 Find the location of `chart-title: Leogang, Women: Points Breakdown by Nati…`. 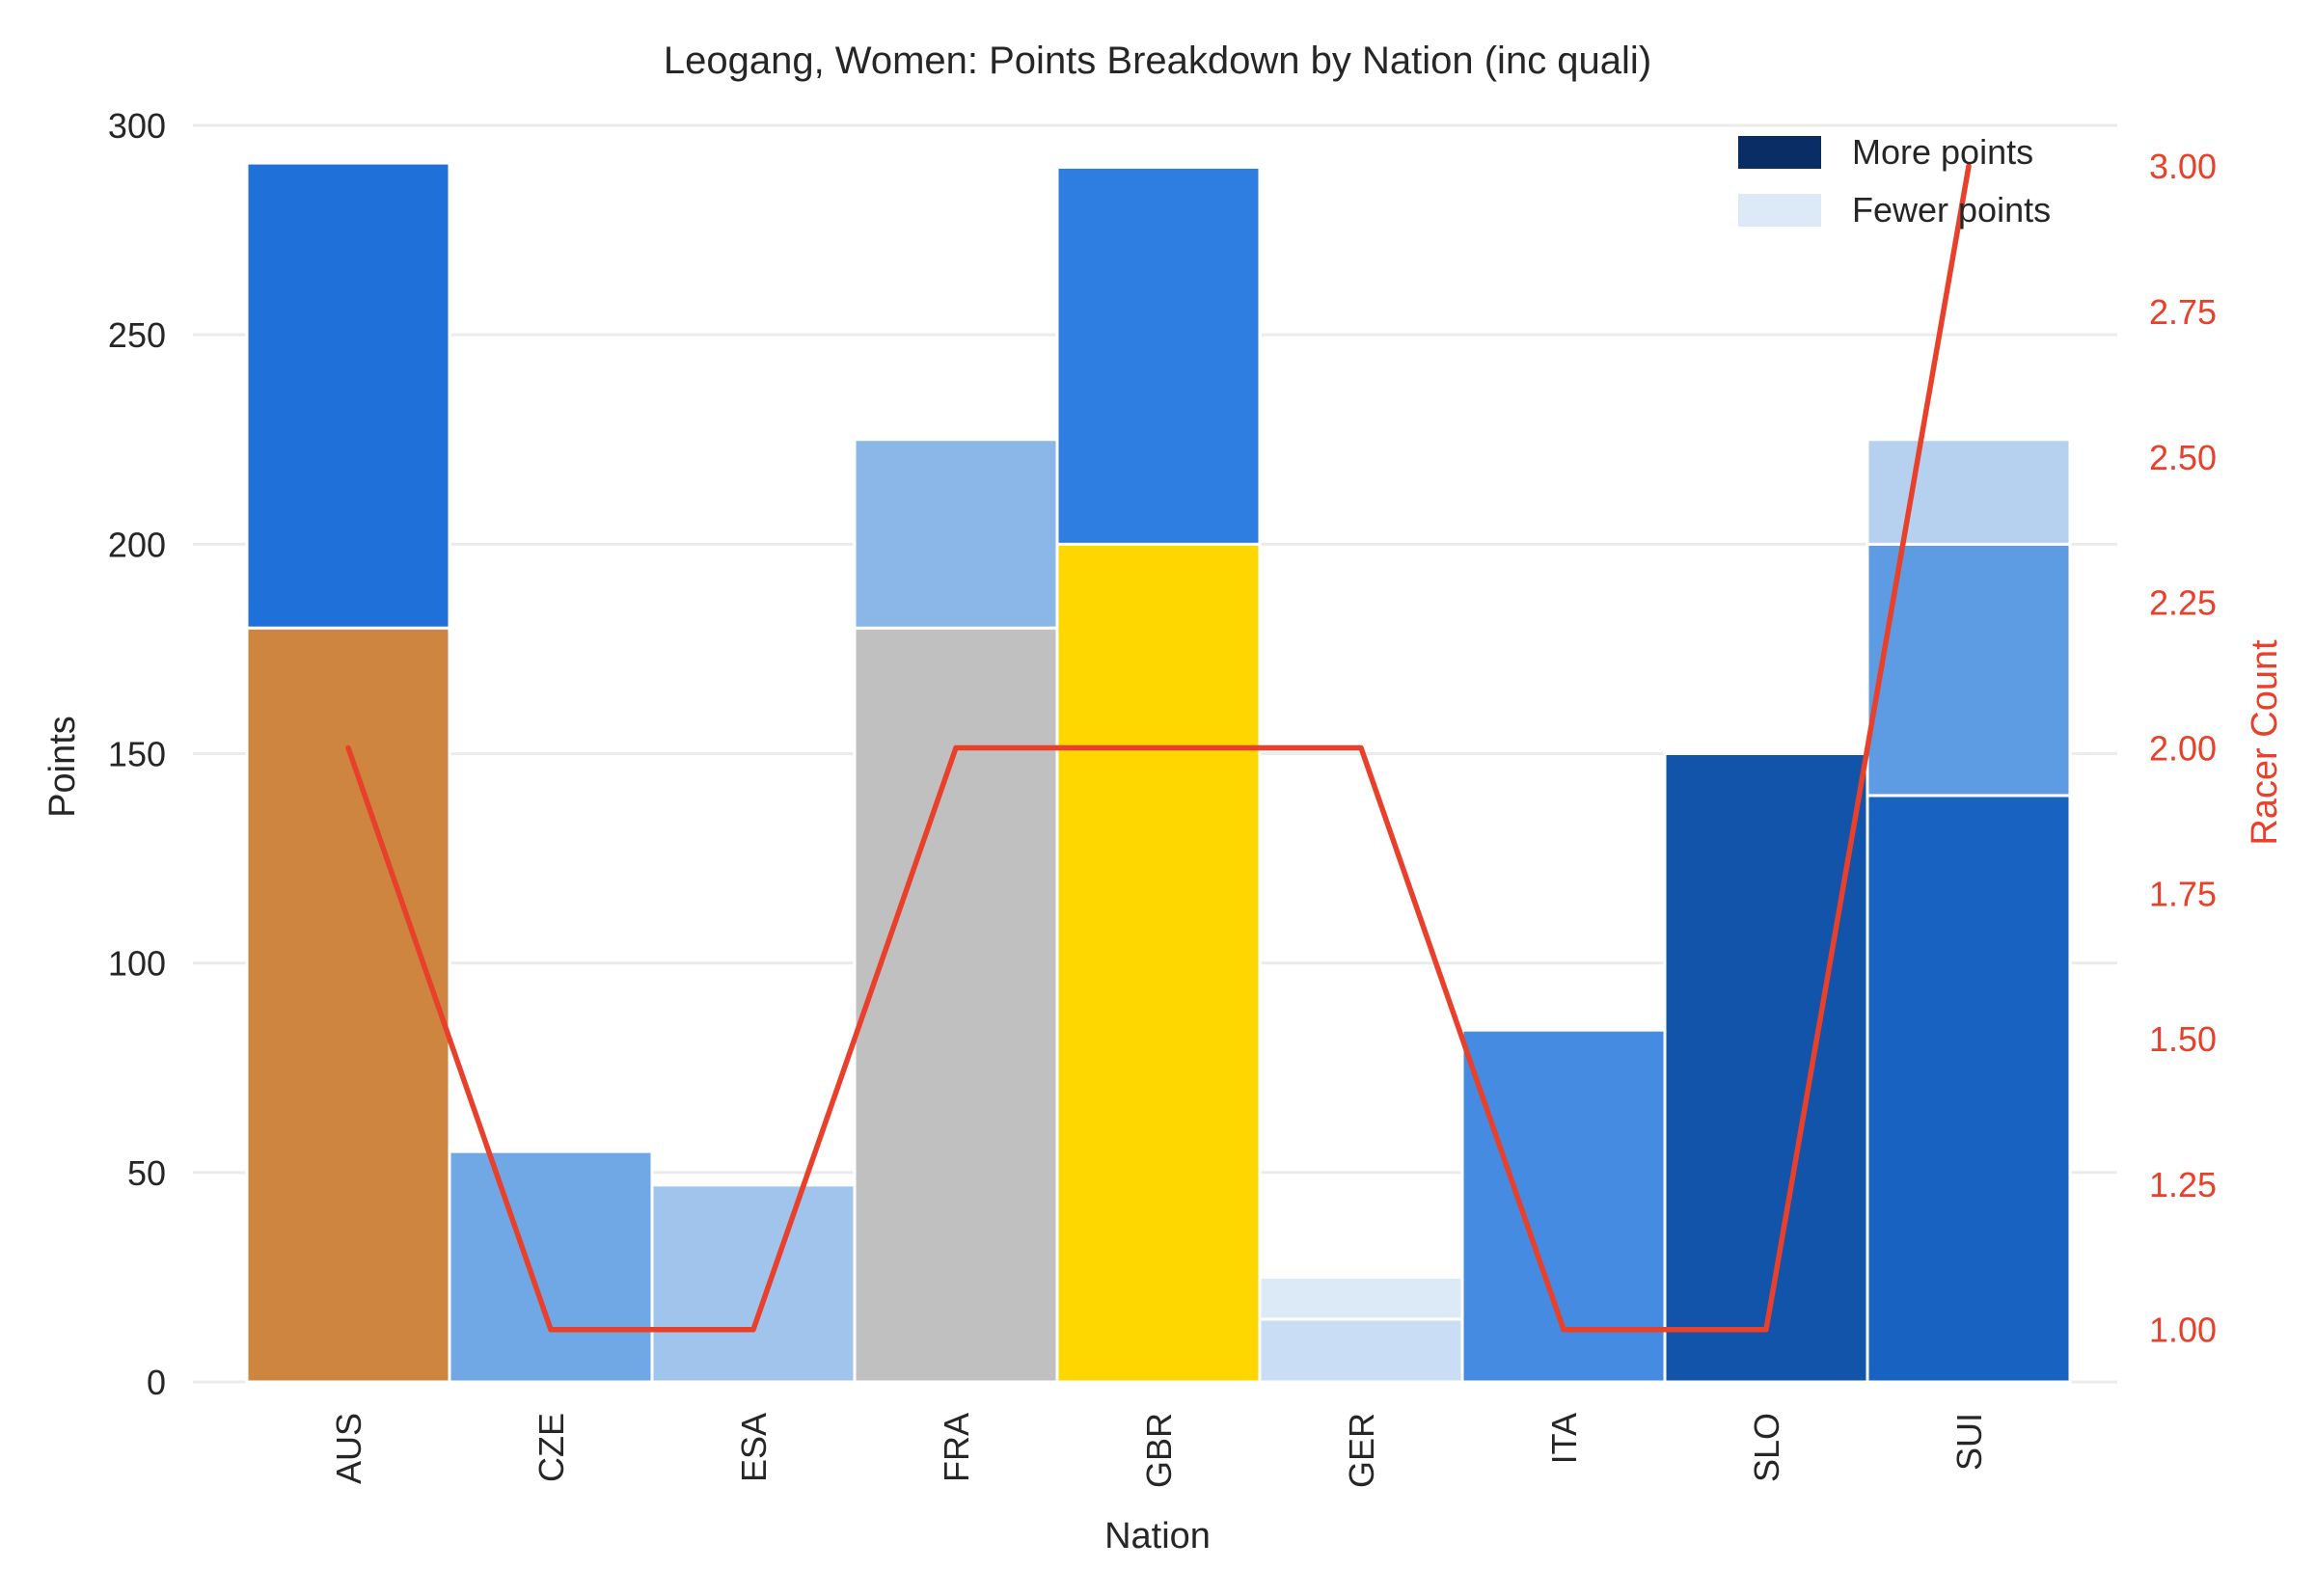

chart-title: Leogang, Women: Points Breakdown by Nati… is located at coordinates (1158, 61).